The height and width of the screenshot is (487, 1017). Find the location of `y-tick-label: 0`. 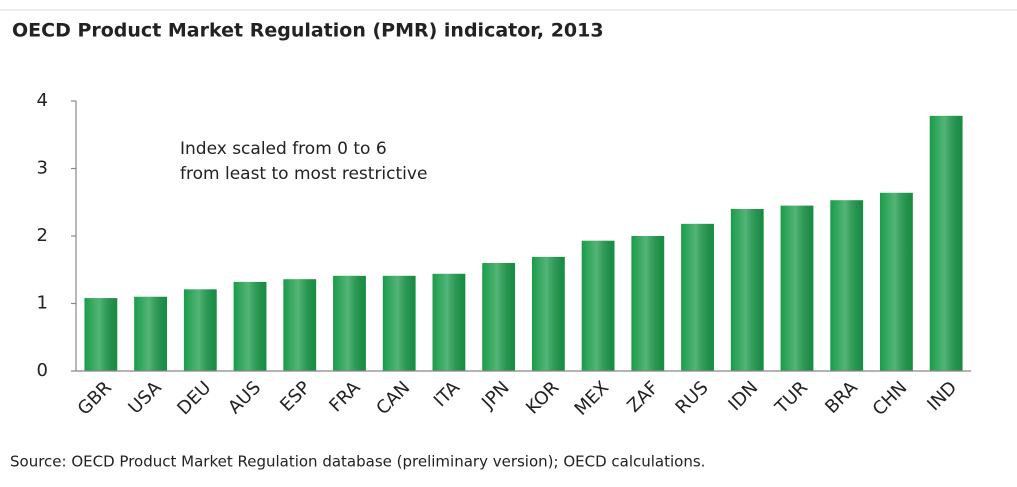

y-tick-label: 0 is located at coordinates (42, 370).